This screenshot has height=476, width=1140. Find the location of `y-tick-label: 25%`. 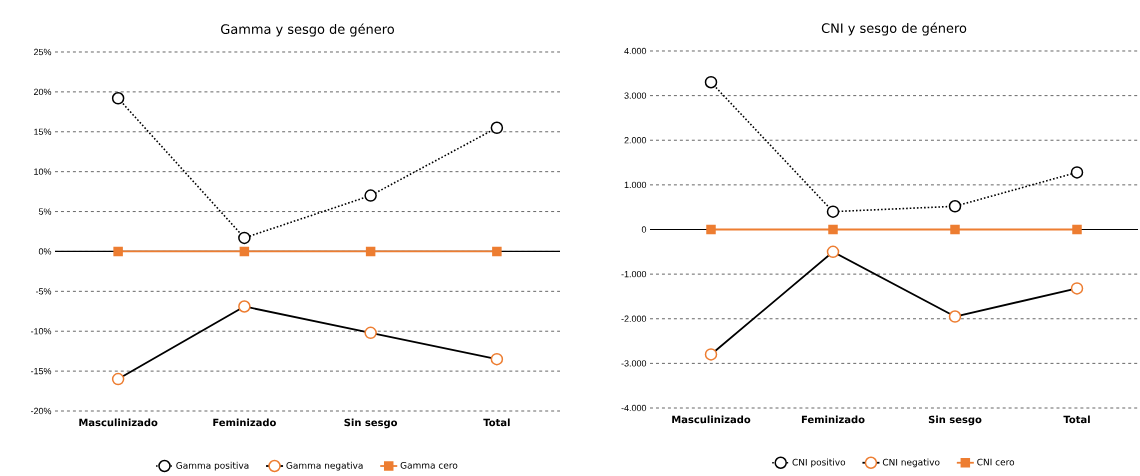

y-tick-label: 25% is located at coordinates (42, 52).